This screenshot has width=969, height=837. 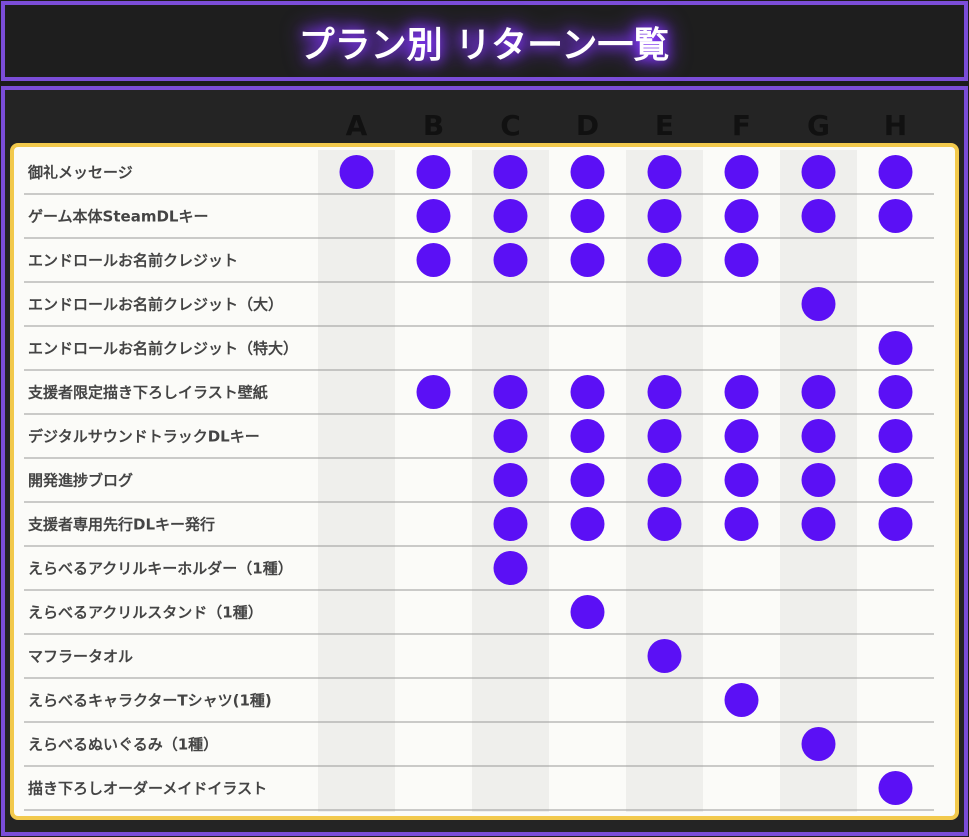 I want to click on row-label: 描き下ろしオーダーメイドイラスト, so click(x=147, y=789).